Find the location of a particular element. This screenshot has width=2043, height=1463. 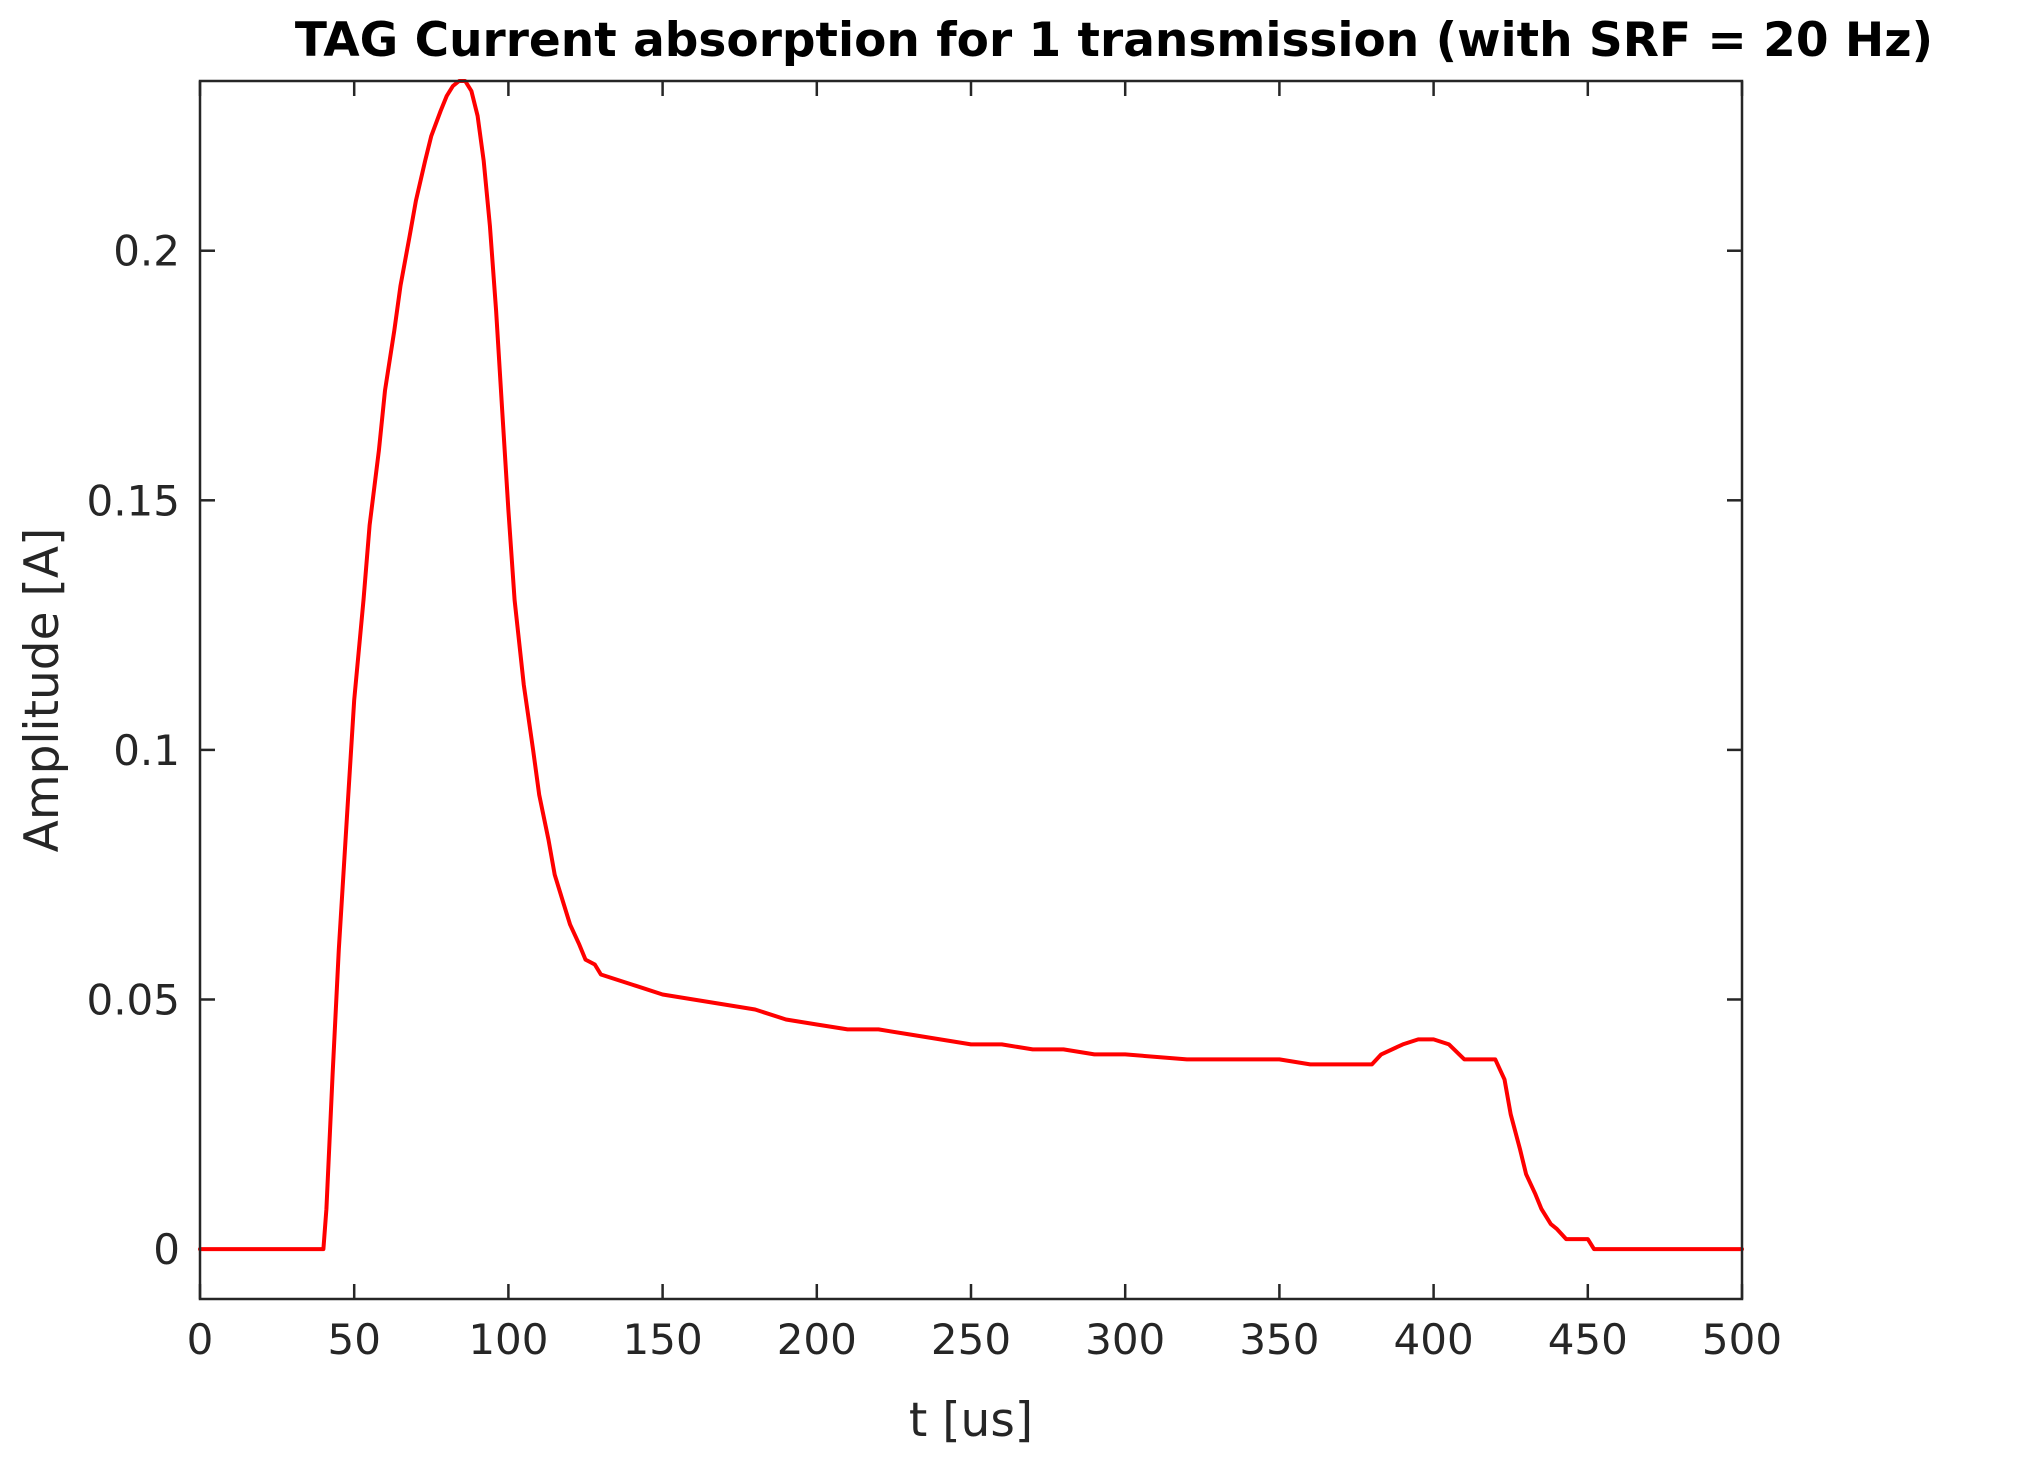

x-tick-label: 50 is located at coordinates (353, 1339).